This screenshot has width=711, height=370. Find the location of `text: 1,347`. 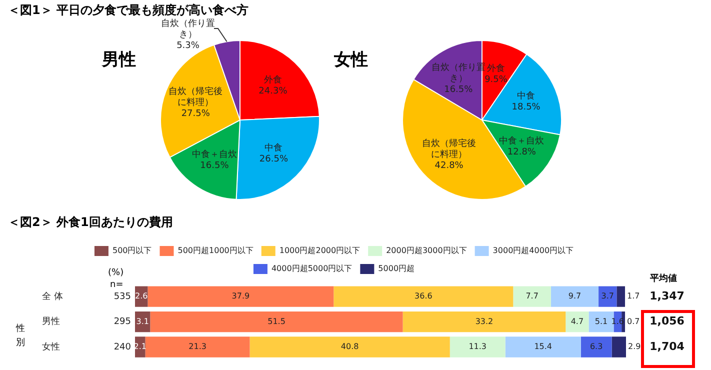

text: 1,347 is located at coordinates (667, 295).